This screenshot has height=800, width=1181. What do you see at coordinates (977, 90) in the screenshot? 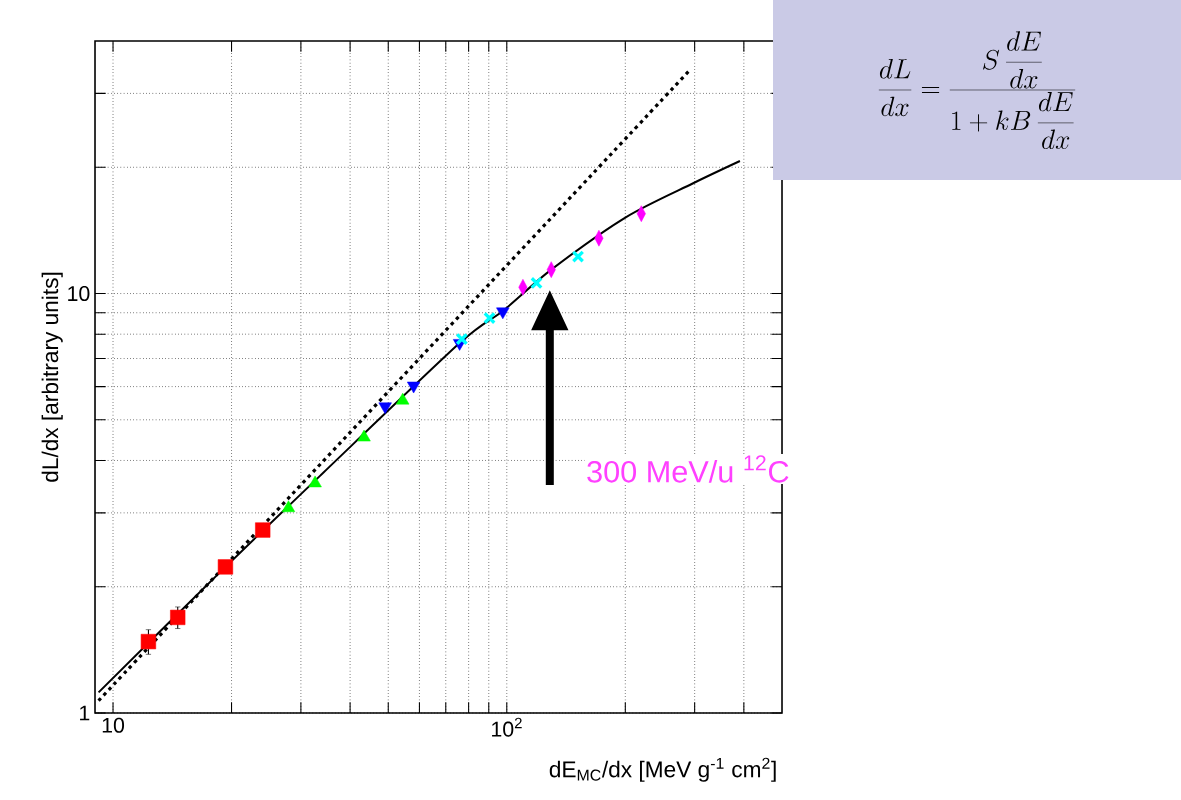
I see `text: $\frac{dL}{dx}=\frac{S\,\displaystyle\frac{dE}{dx}}{1+kB\,\displaystyle\frac{dE}{dx}}$` at bounding box center [977, 90].